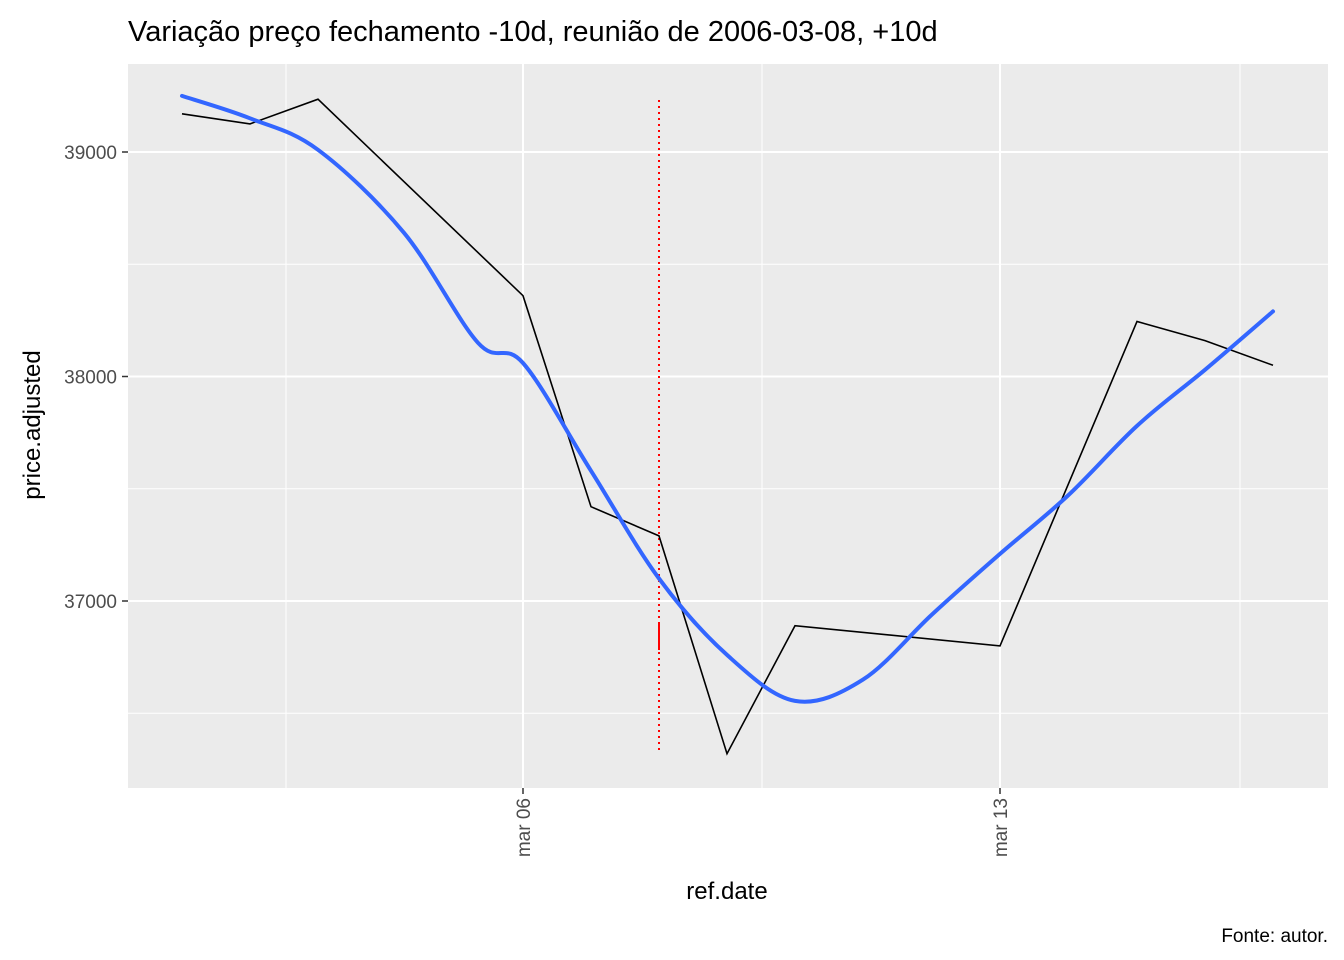 This screenshot has width=1344, height=960. I want to click on y-tick-label-2: 39000, so click(90, 153).